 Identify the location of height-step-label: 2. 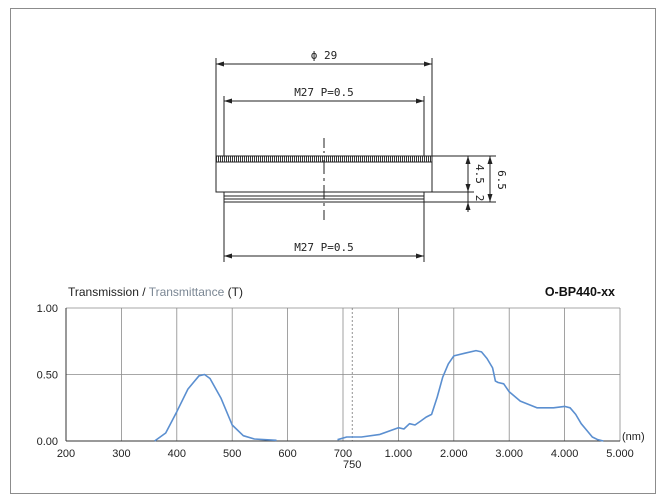
(479, 198).